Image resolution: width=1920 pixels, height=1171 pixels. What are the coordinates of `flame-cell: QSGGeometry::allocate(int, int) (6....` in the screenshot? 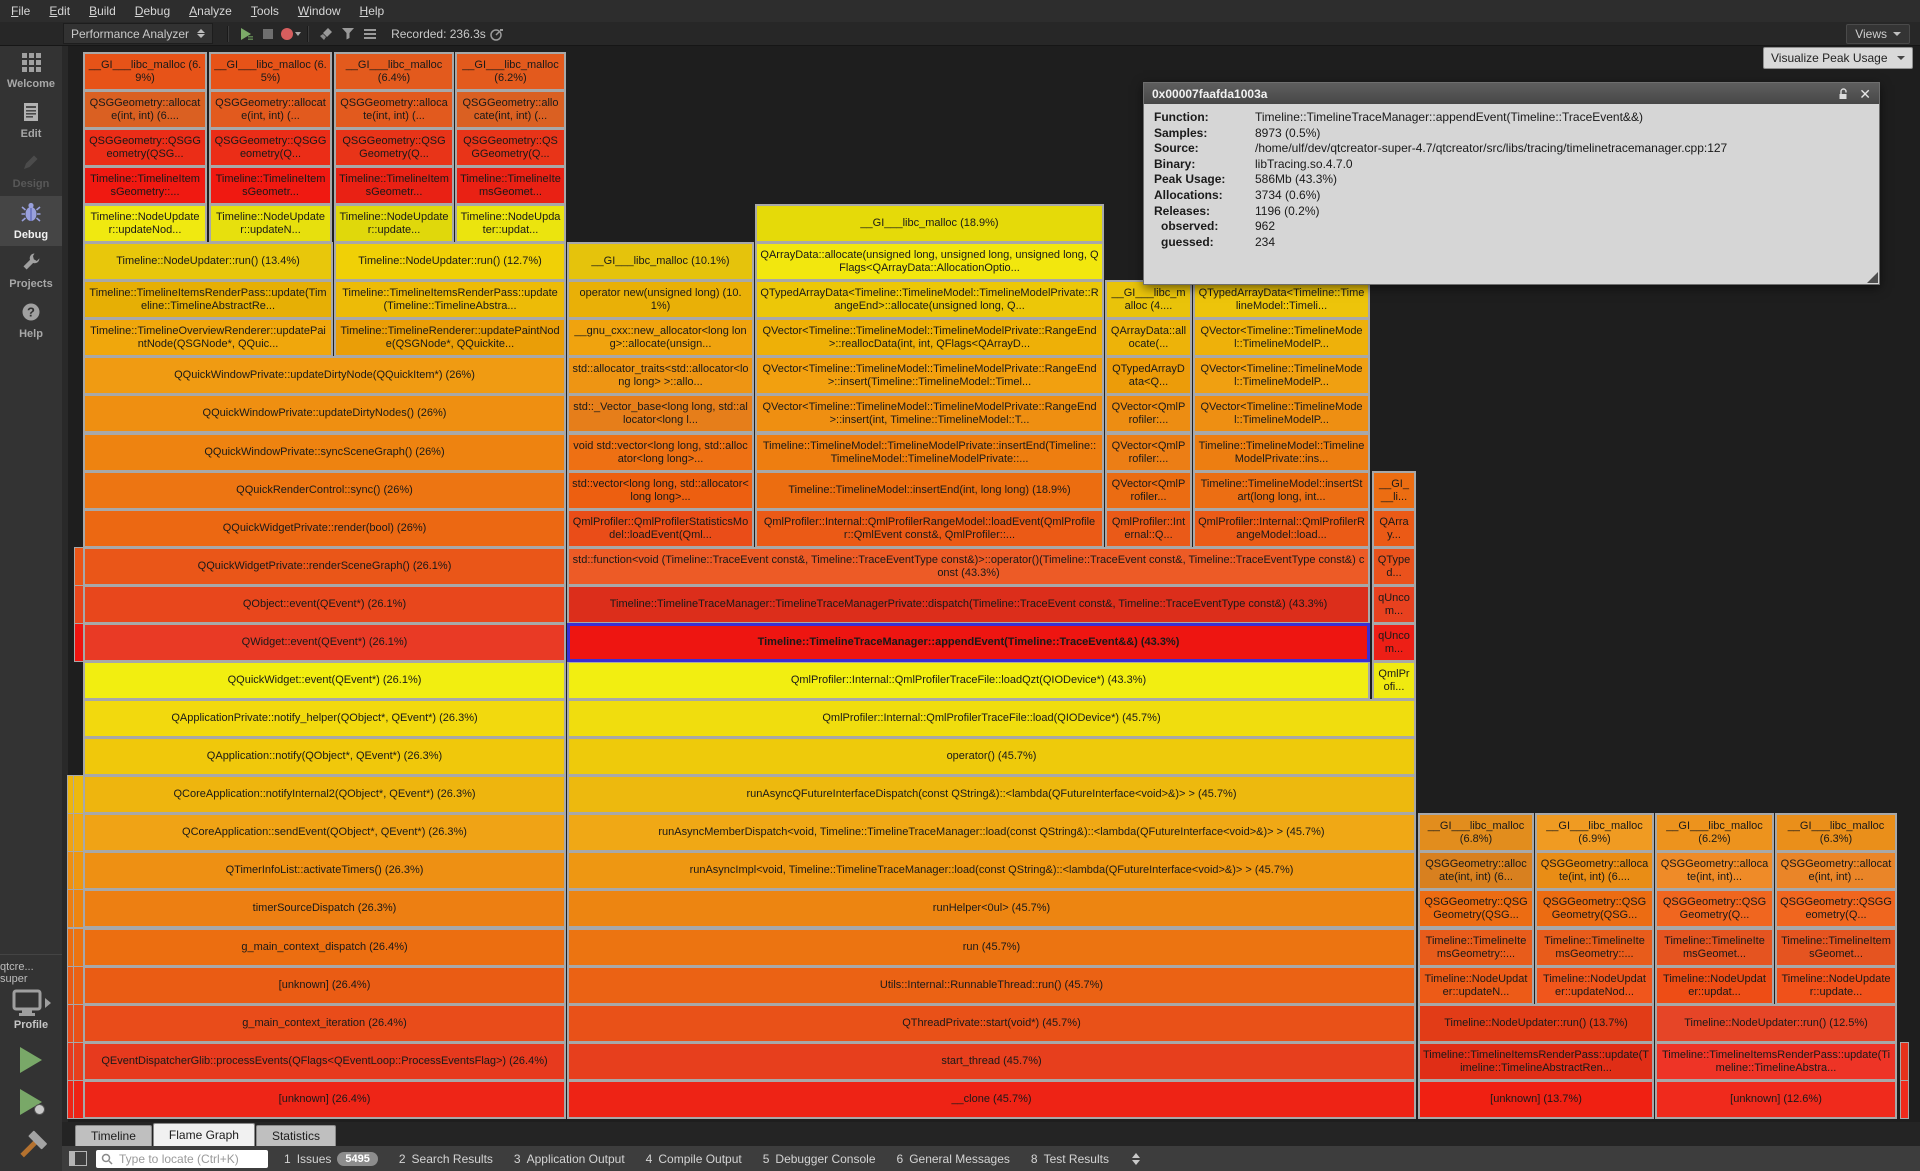 It's located at (1594, 870).